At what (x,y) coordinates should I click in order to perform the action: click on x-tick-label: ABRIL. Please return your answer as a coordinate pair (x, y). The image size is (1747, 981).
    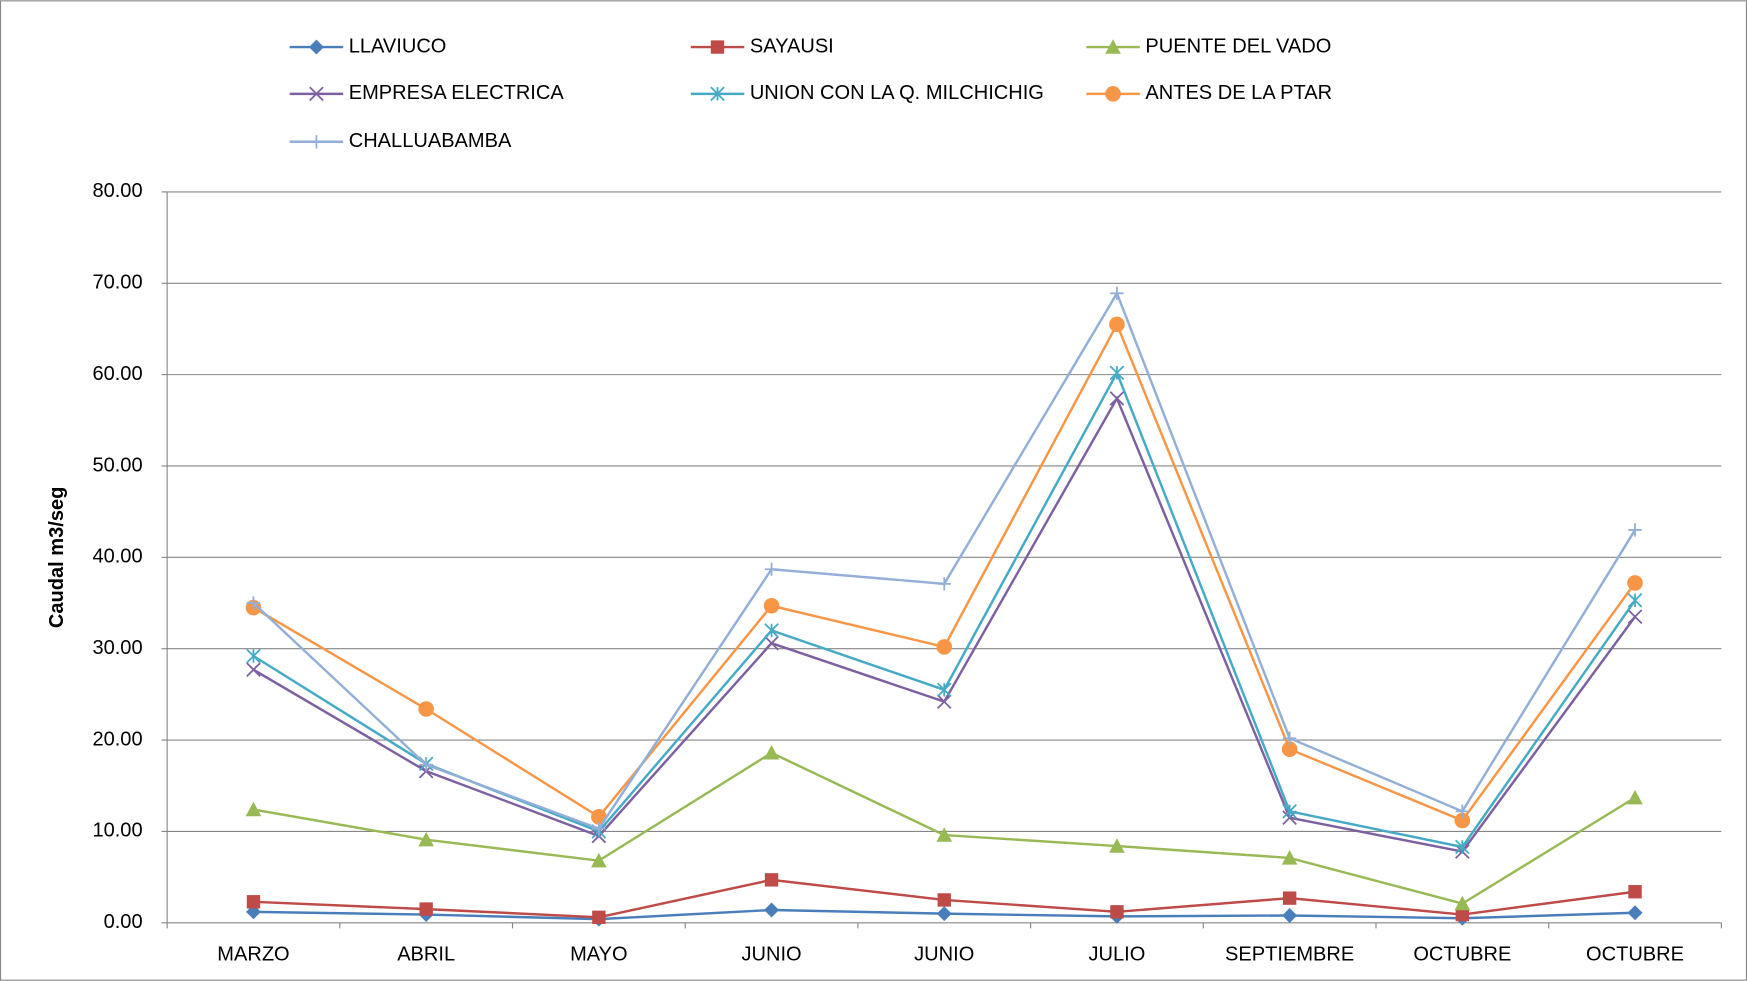
    Looking at the image, I should click on (426, 954).